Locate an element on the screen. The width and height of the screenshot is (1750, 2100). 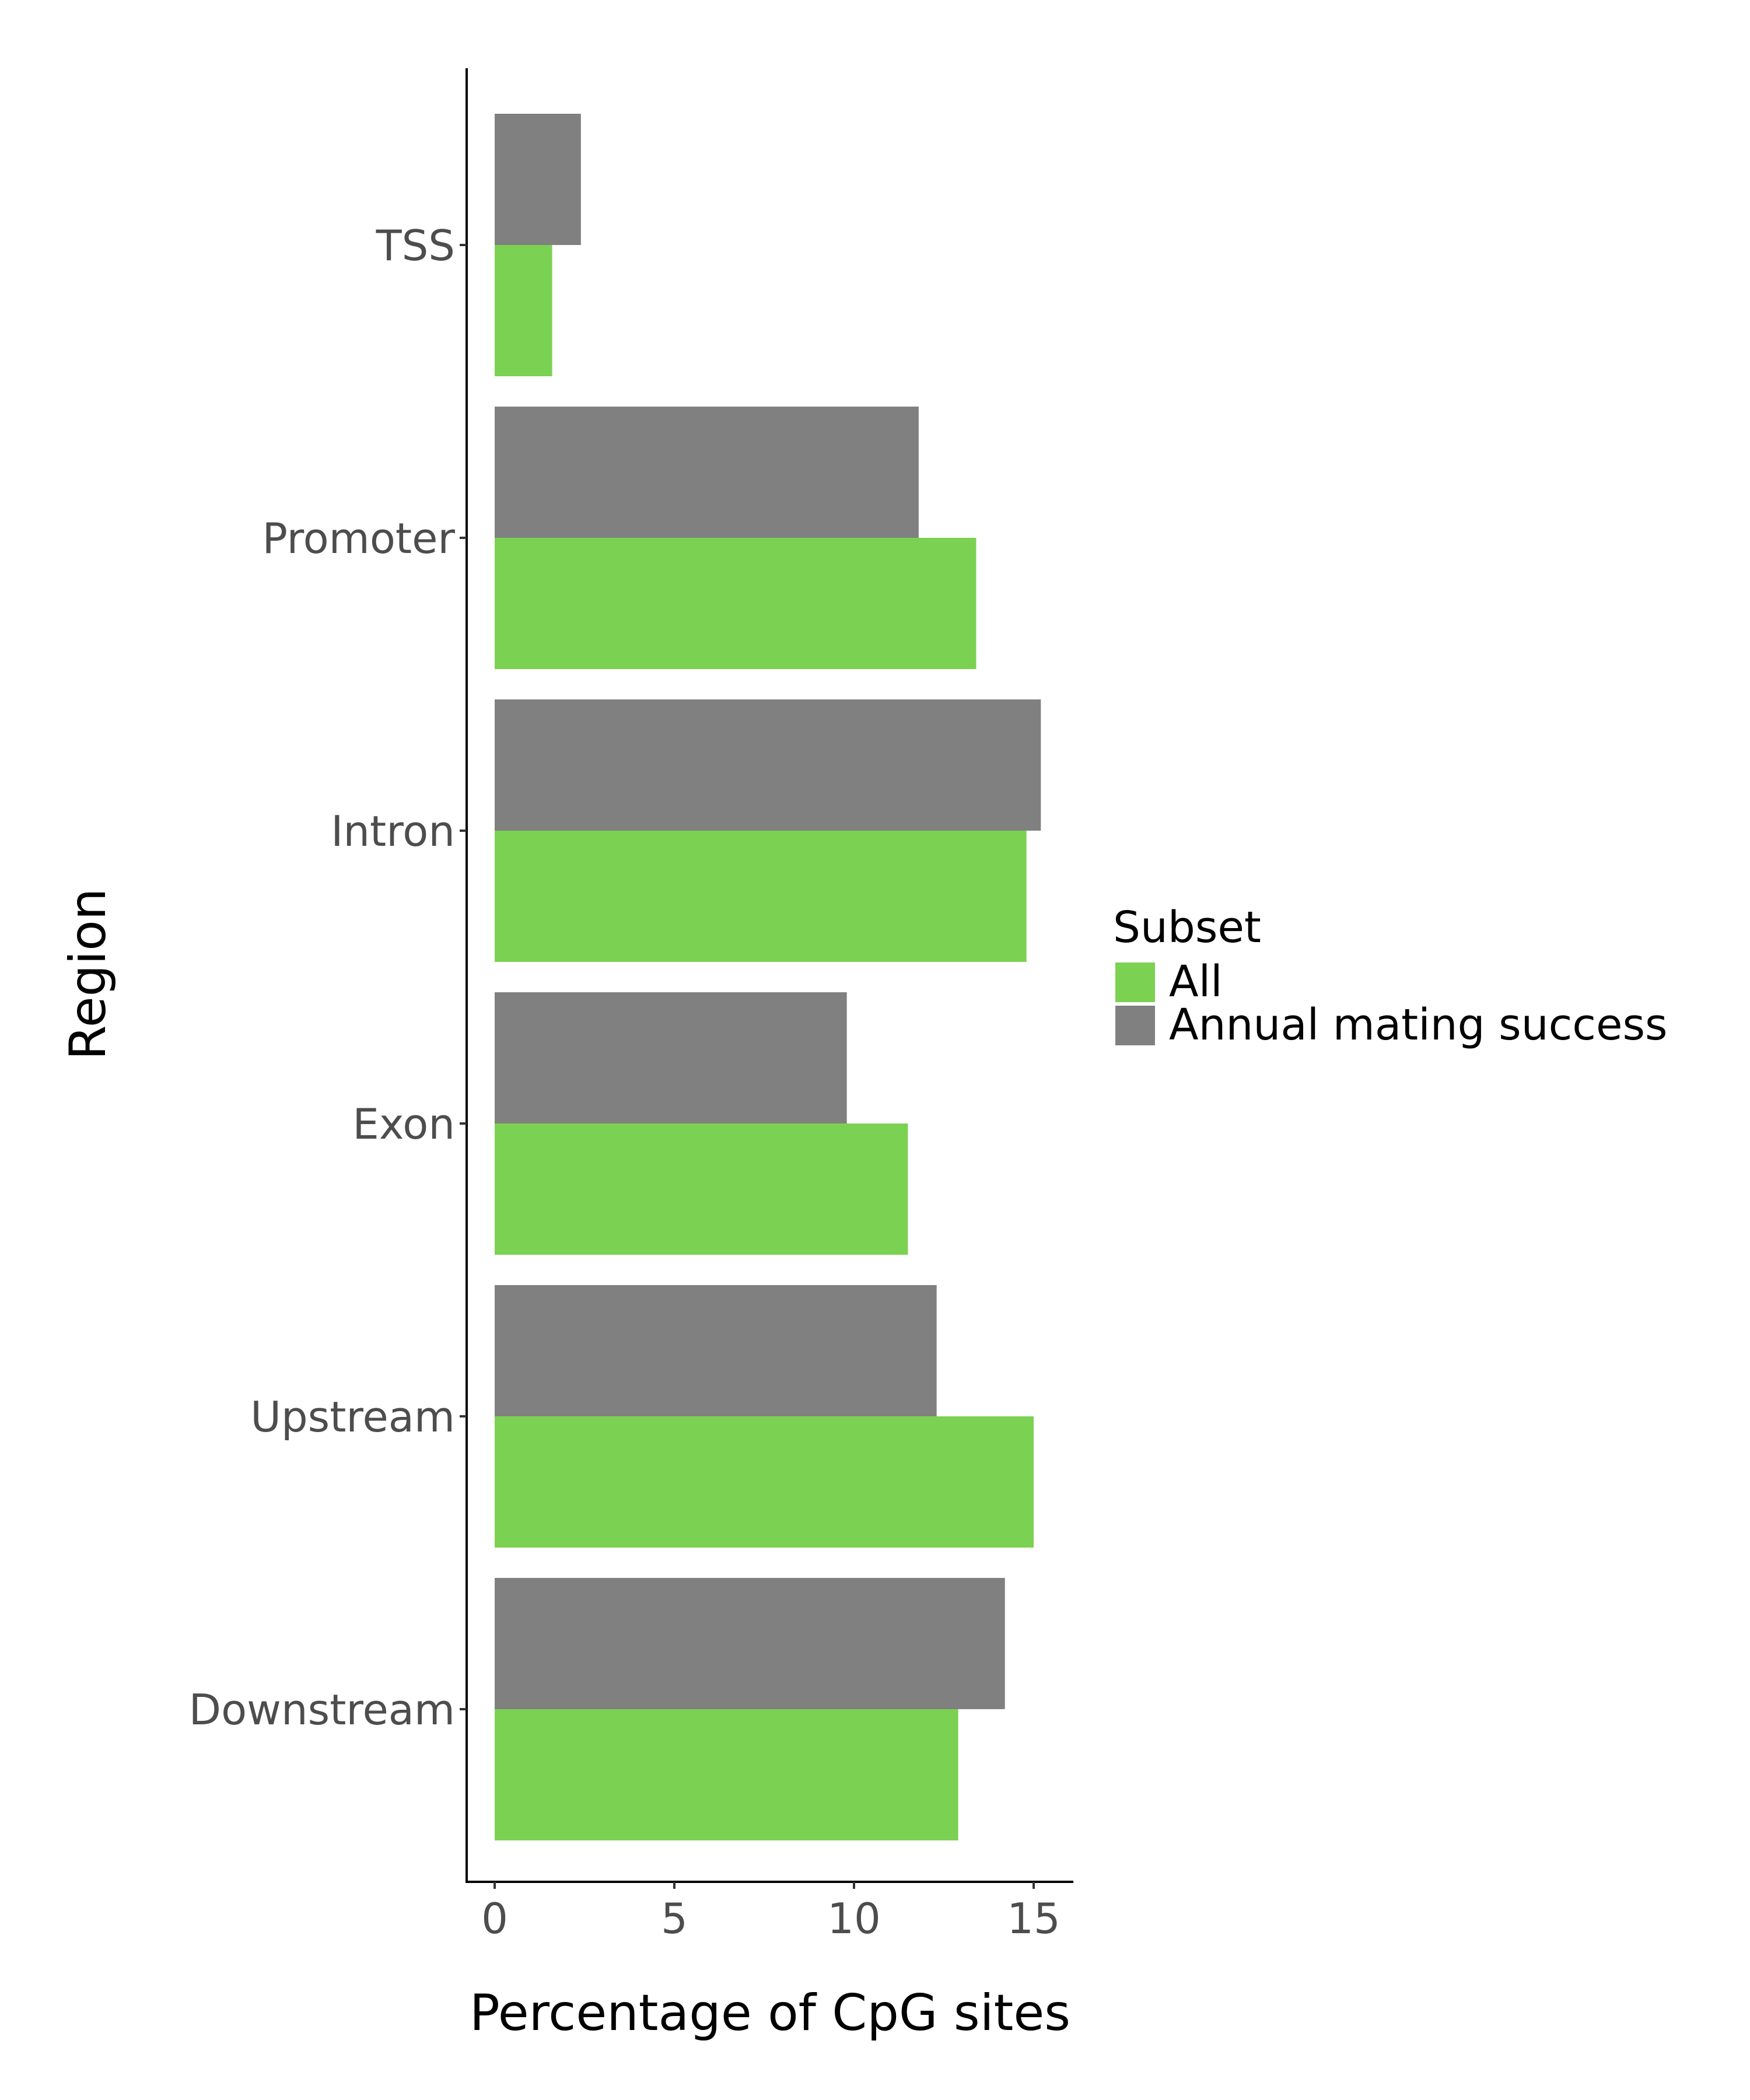
bar-promoter-all is located at coordinates (736, 603).